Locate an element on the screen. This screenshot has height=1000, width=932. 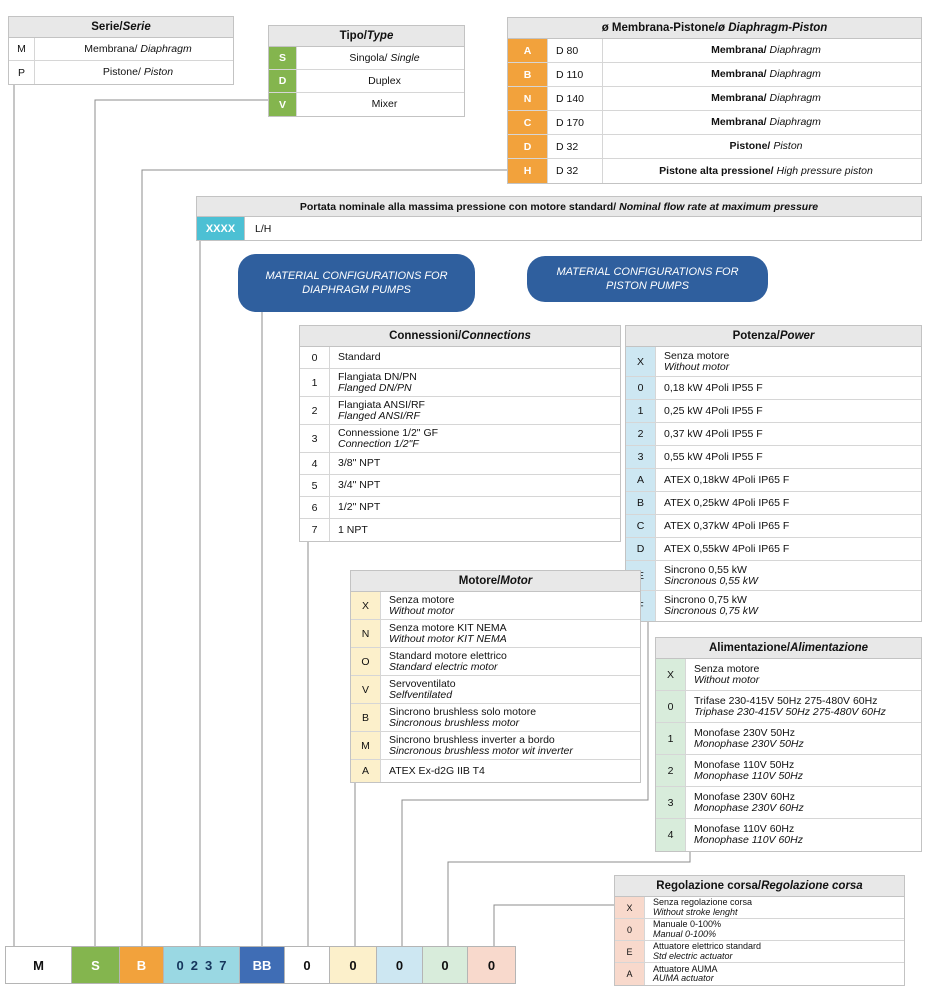
description-it: Servoventilato is located at coordinates (422, 683).